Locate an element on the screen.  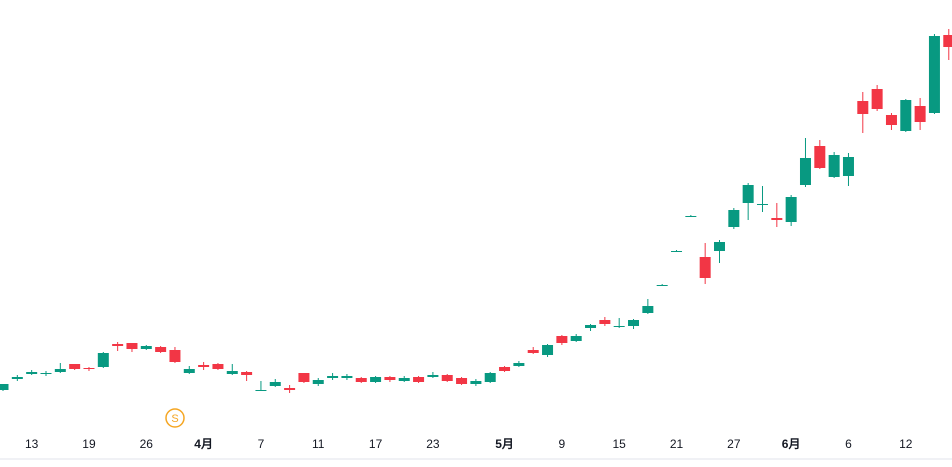
x-tick-label: 23 is located at coordinates (433, 444).